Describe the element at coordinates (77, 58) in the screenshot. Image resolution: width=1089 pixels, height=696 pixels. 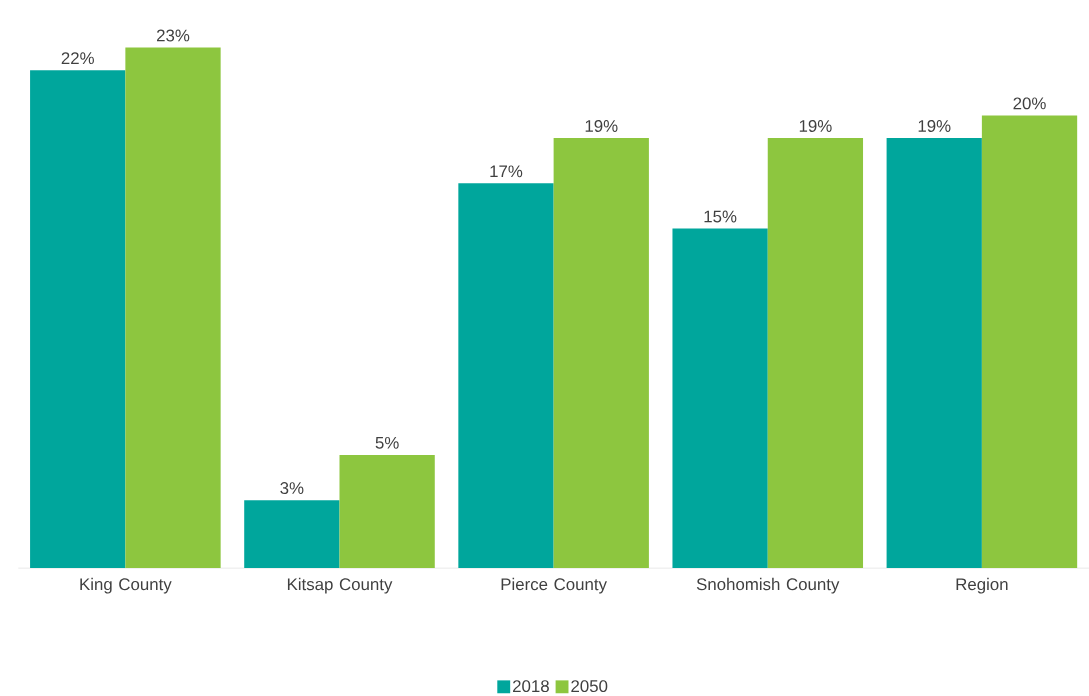
I see `data-label: 22%` at that location.